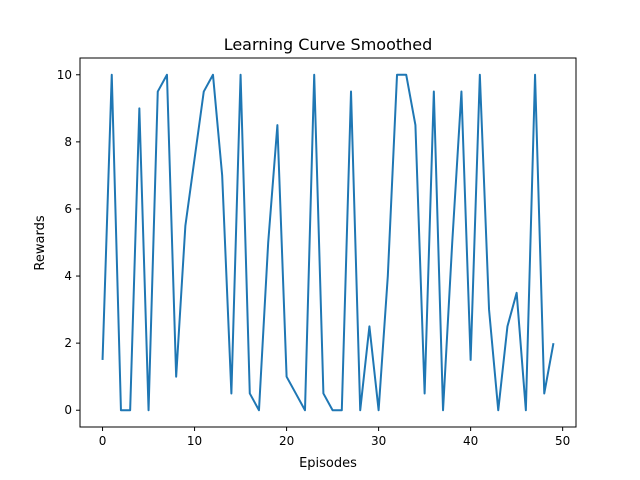 The image size is (640, 480). Describe the element at coordinates (470, 441) in the screenshot. I see `x-tick-label: 40` at that location.